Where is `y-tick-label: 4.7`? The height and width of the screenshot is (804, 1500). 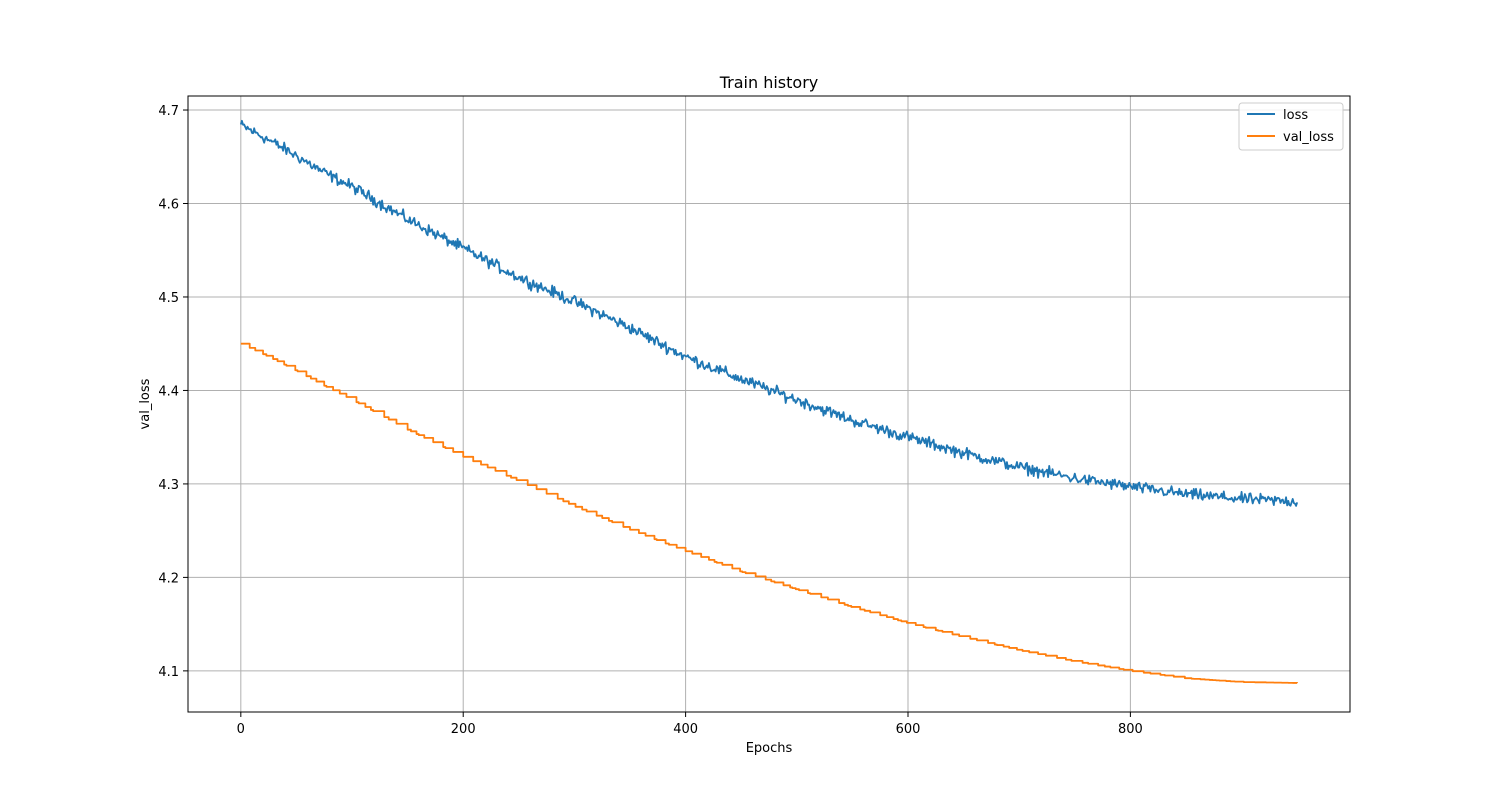 y-tick-label: 4.7 is located at coordinates (168, 111).